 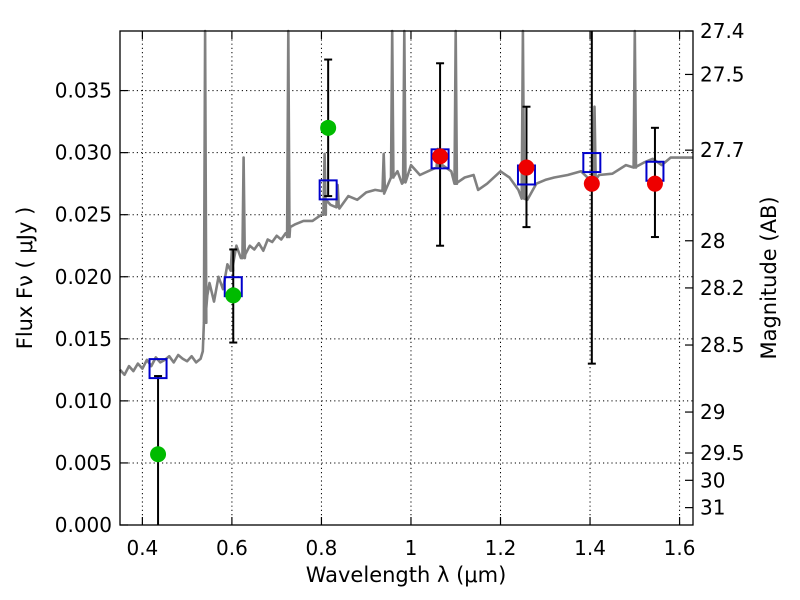 What do you see at coordinates (83, 525) in the screenshot?
I see `y-tick-label: 0.000` at bounding box center [83, 525].